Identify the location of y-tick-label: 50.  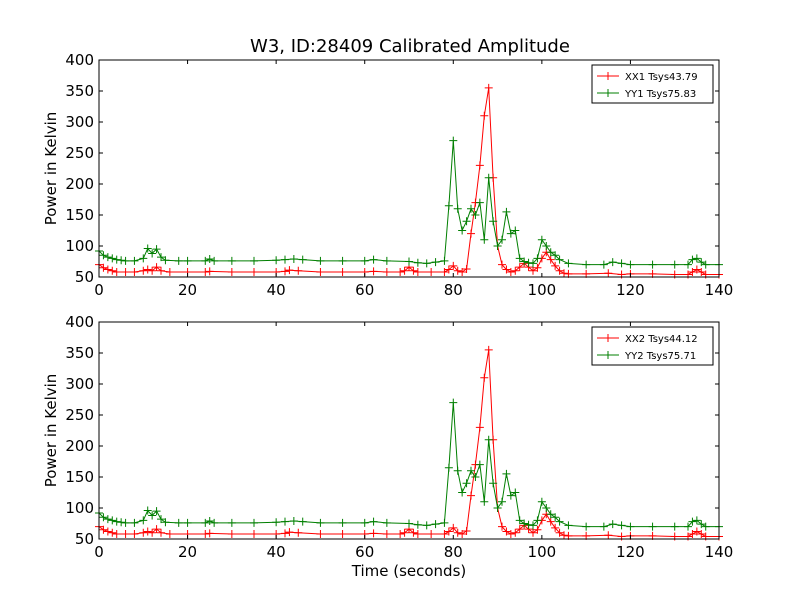
(84, 539).